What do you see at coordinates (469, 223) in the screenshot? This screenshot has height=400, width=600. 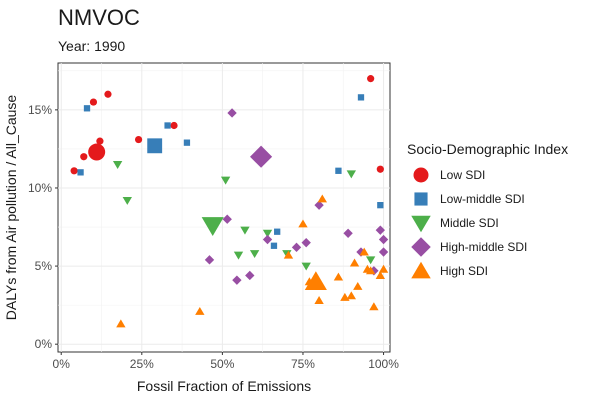 I see `legend-label: Middle SDI` at bounding box center [469, 223].